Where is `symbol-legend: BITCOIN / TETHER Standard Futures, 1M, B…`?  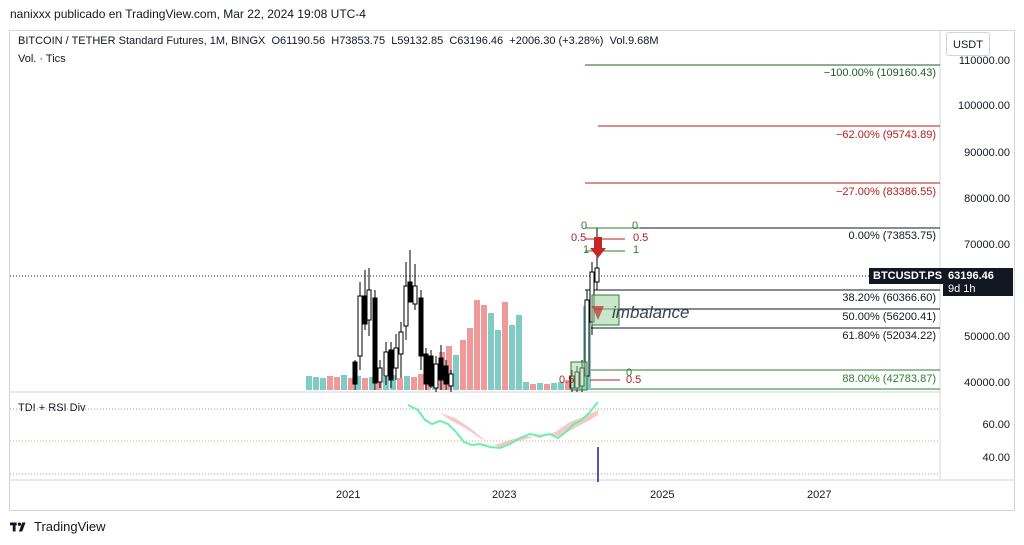
symbol-legend: BITCOIN / TETHER Standard Futures, 1M, B… is located at coordinates (338, 41).